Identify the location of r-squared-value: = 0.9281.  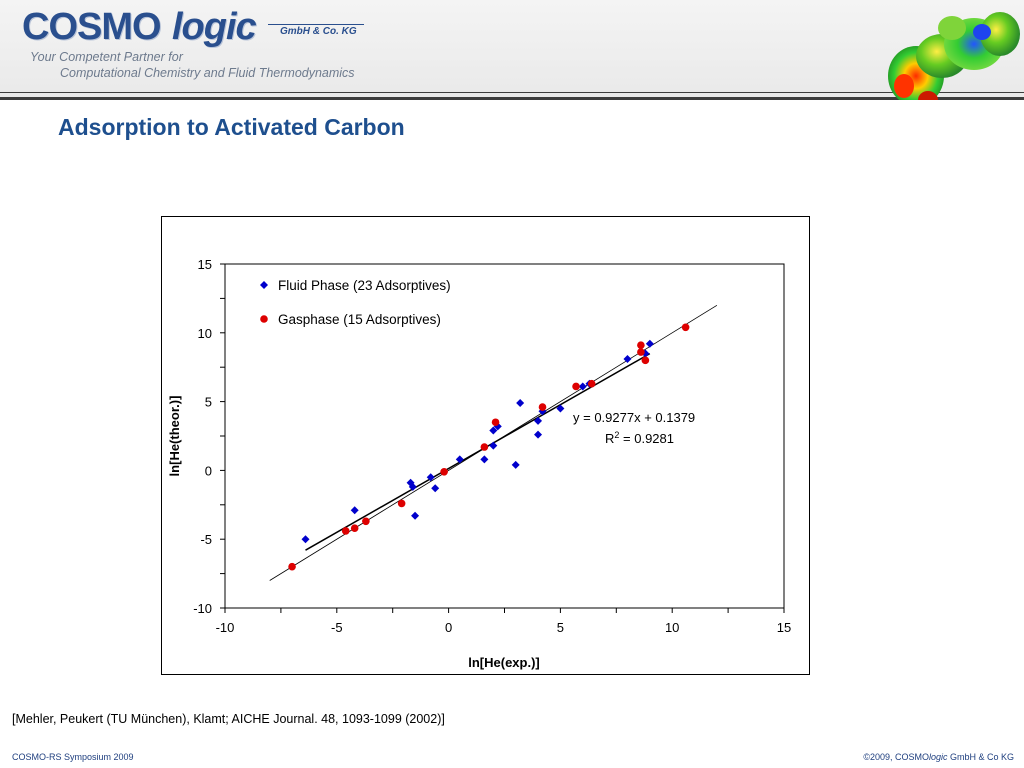
(646, 438).